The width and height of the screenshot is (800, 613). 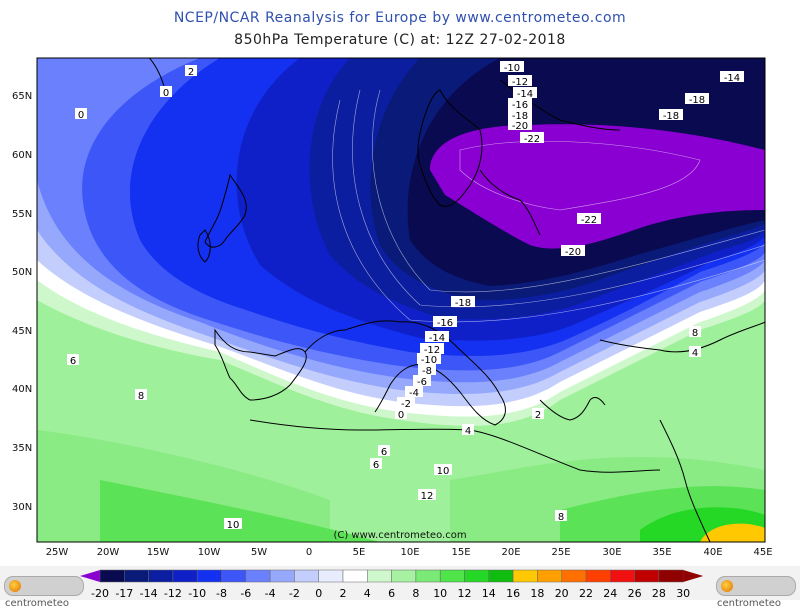 I want to click on legend-value: 14, so click(x=489, y=593).